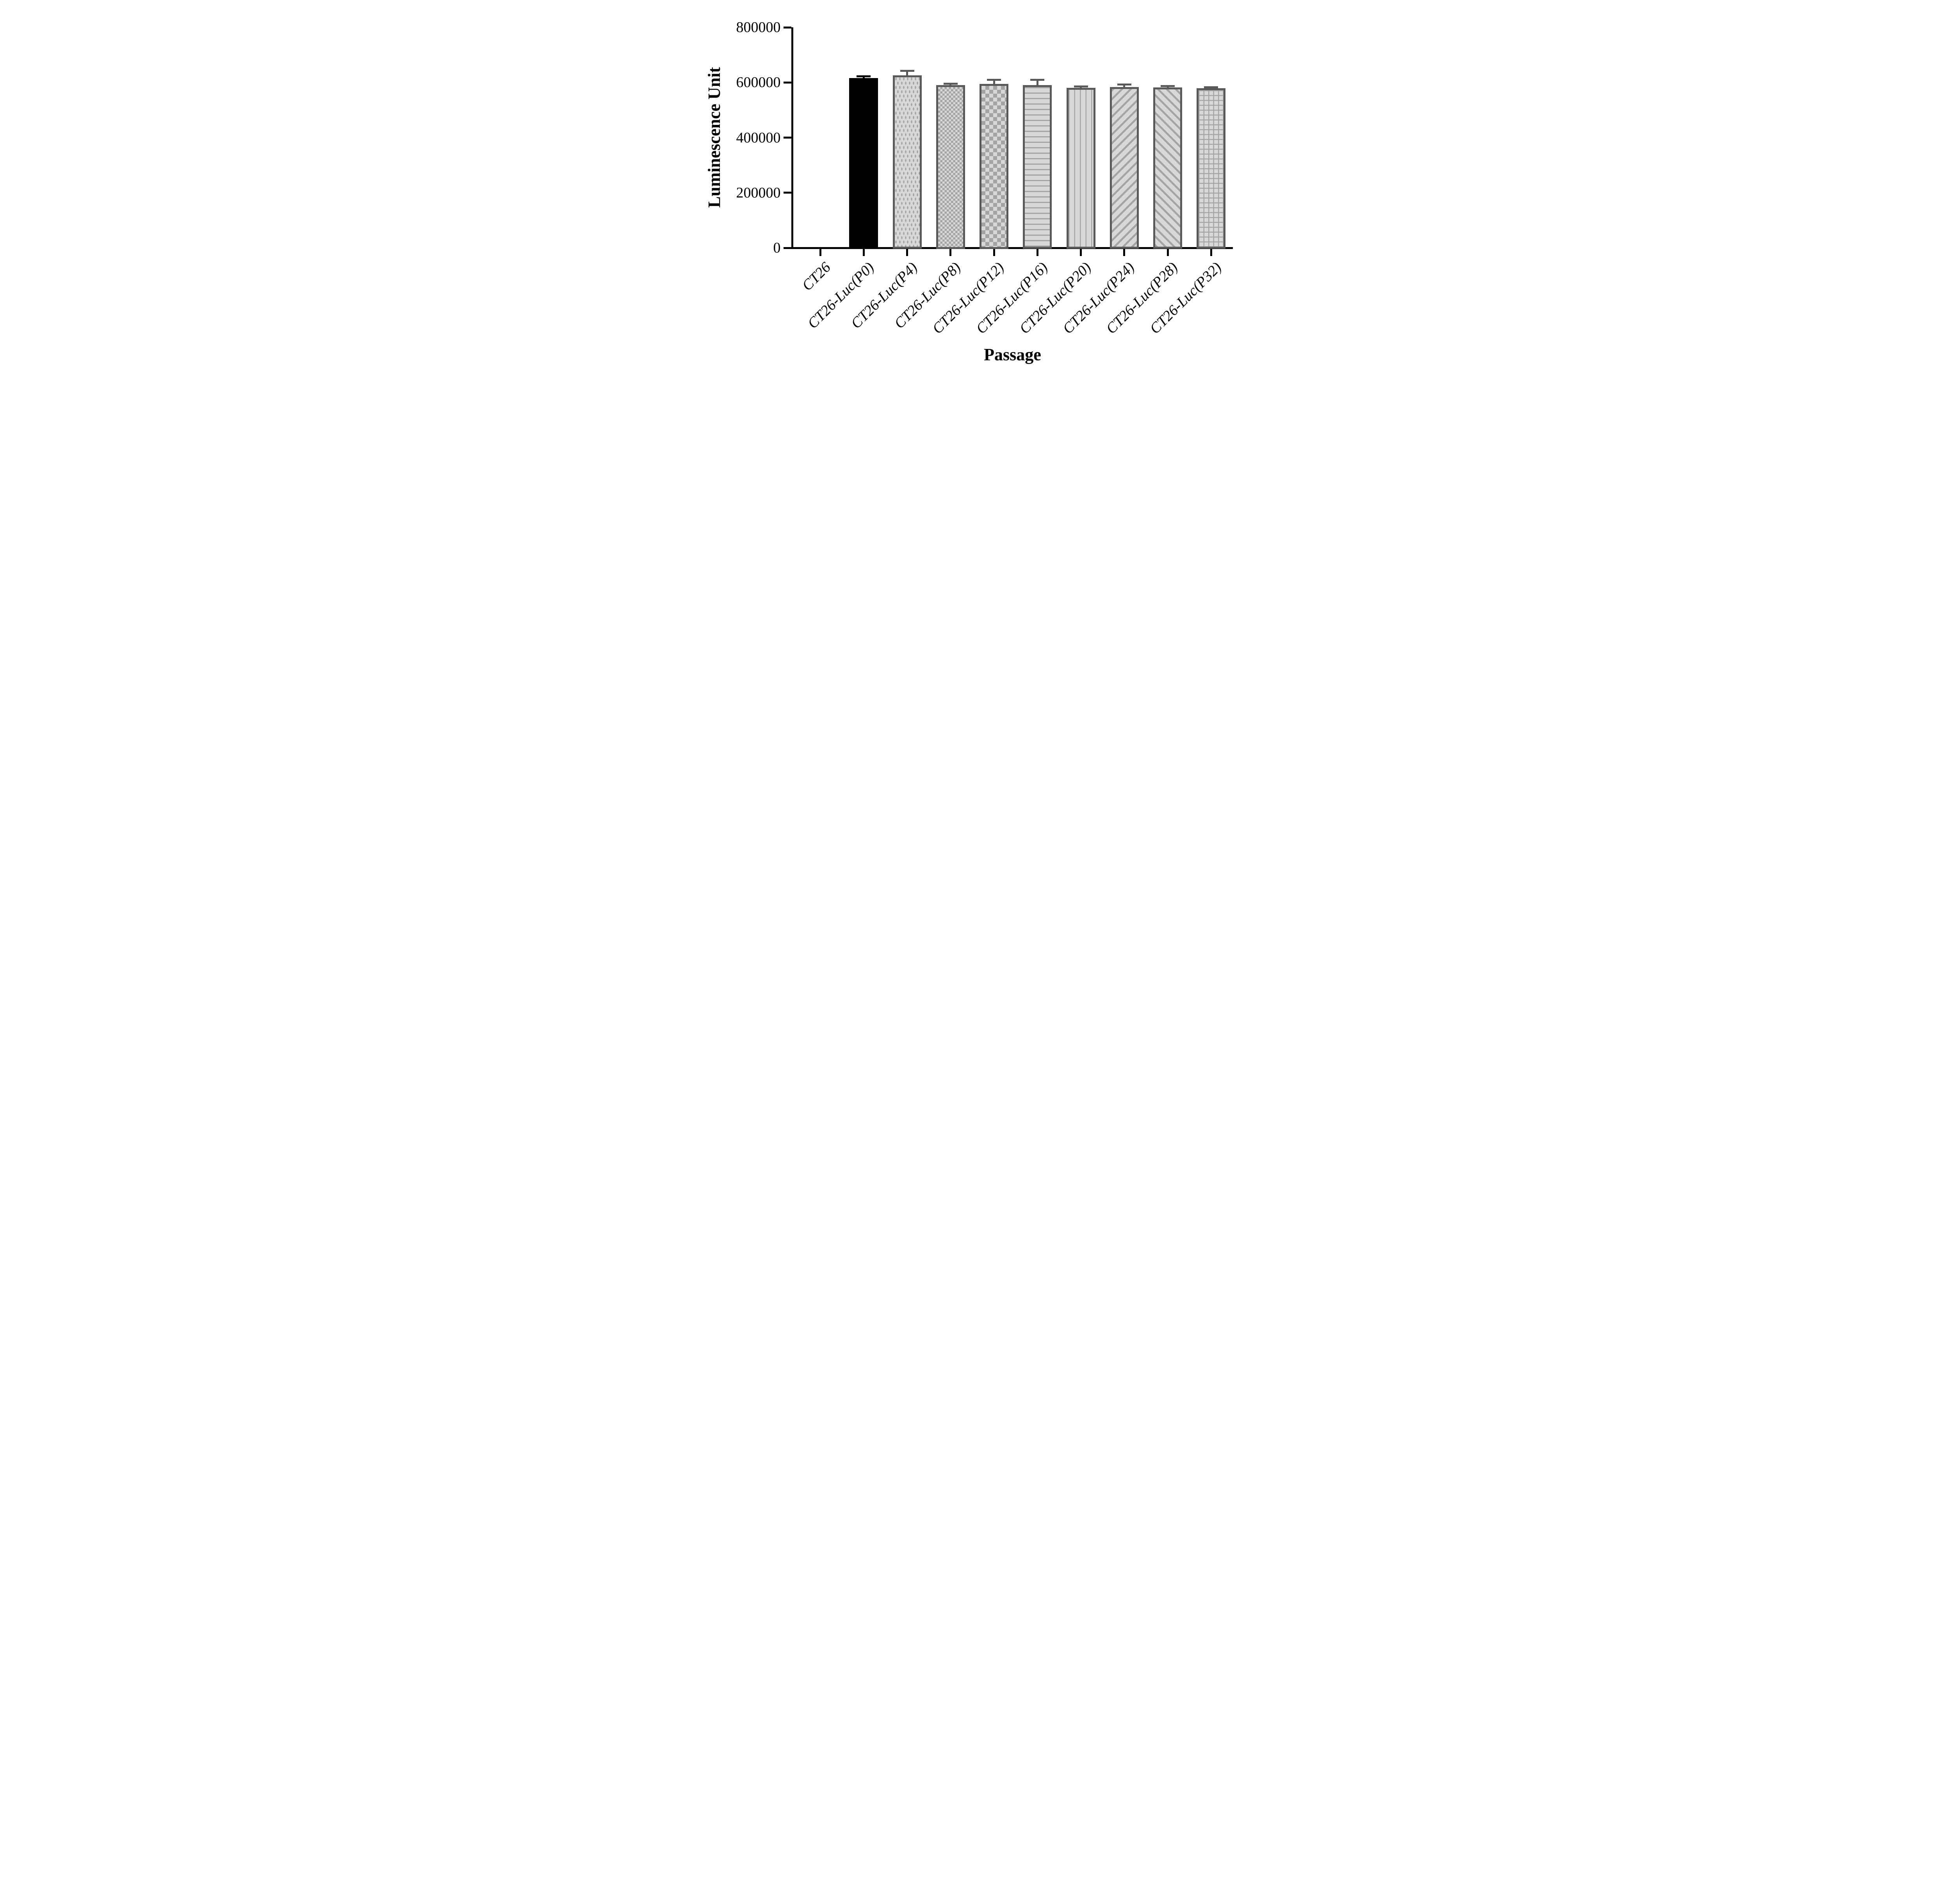 The height and width of the screenshot is (1904, 1952). I want to click on y-tick-label: 400000, so click(759, 137).